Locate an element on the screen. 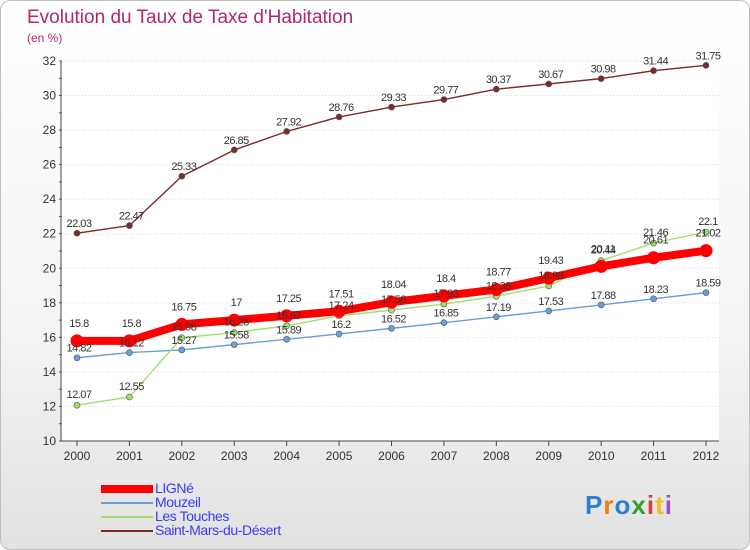  data-label: 28.76 is located at coordinates (341, 108).